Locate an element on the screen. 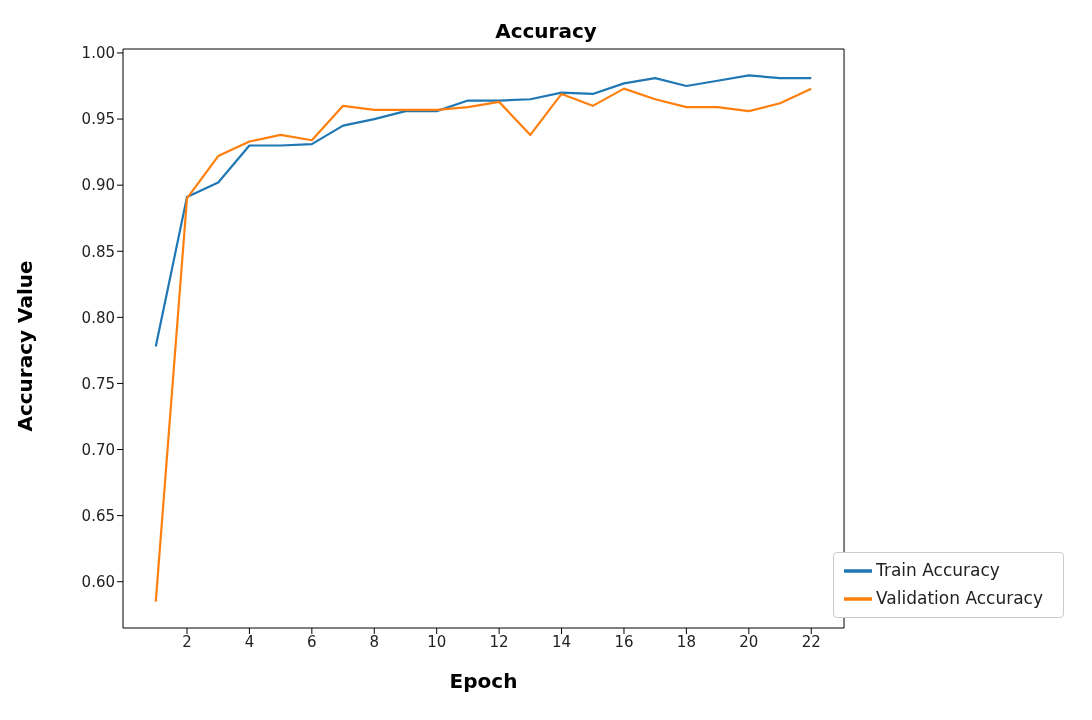 This screenshot has height=720, width=1092. y-tick-label: 0.85 is located at coordinates (98, 251).